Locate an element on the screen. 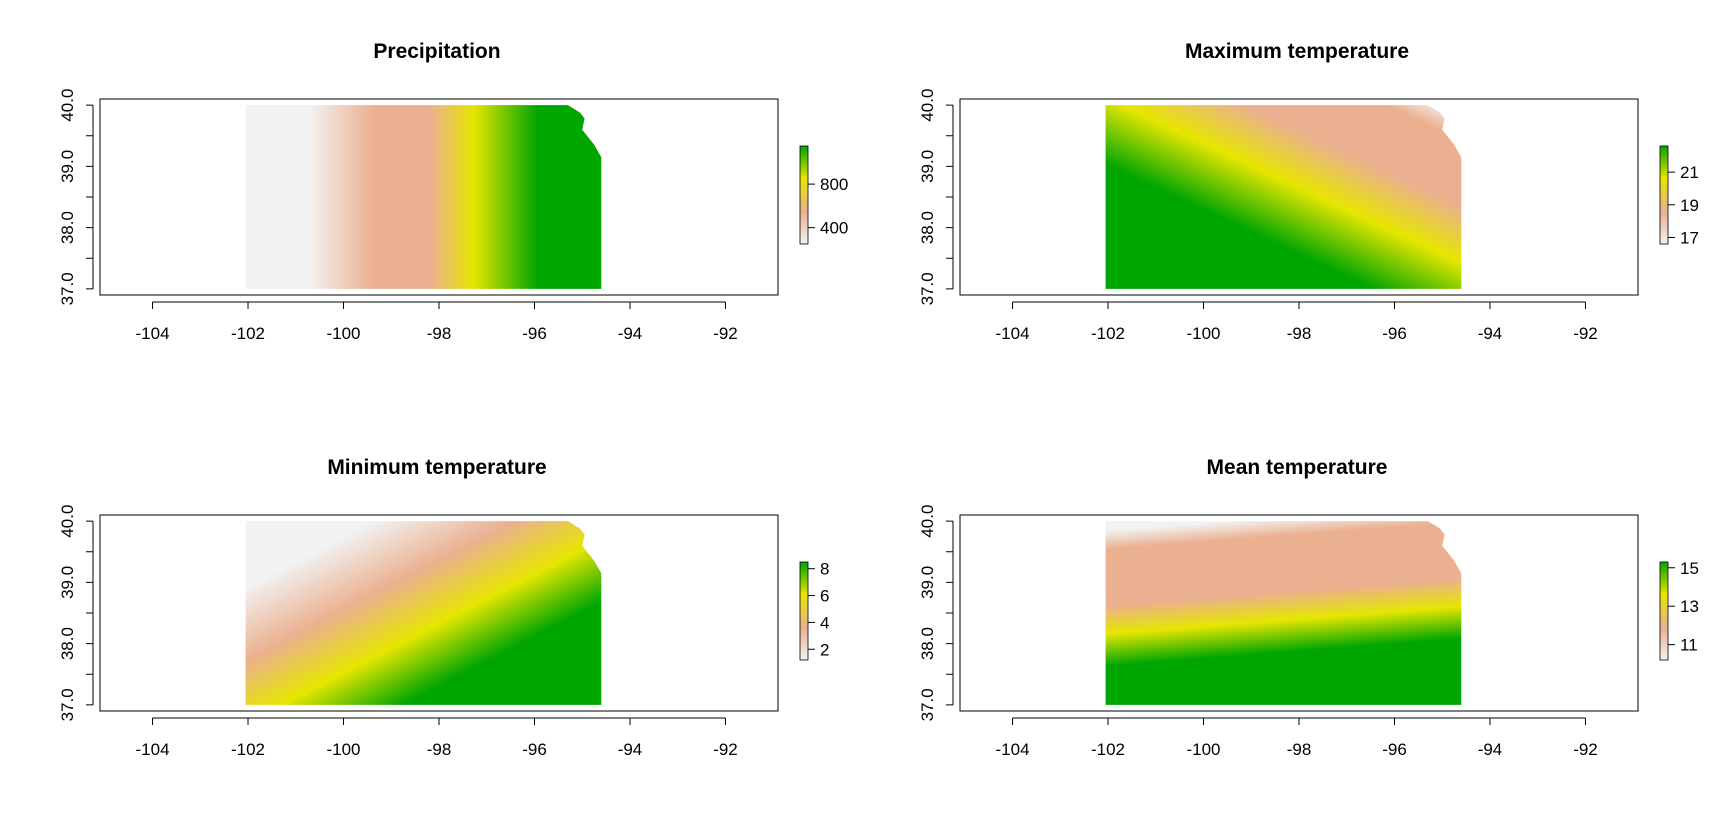  legend-tick-label: 11 is located at coordinates (1689, 645).